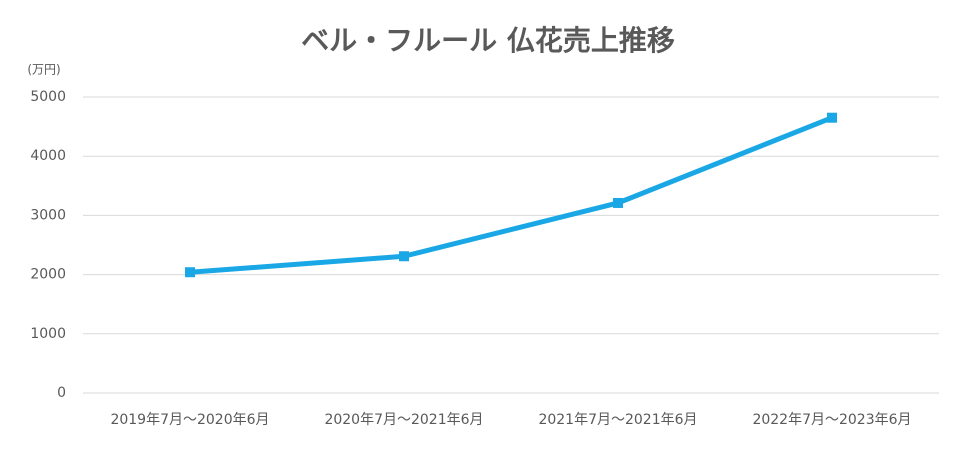 The height and width of the screenshot is (450, 960). What do you see at coordinates (831, 420) in the screenshot?
I see `x-tick-label: 2022年7月～2023年6月` at bounding box center [831, 420].